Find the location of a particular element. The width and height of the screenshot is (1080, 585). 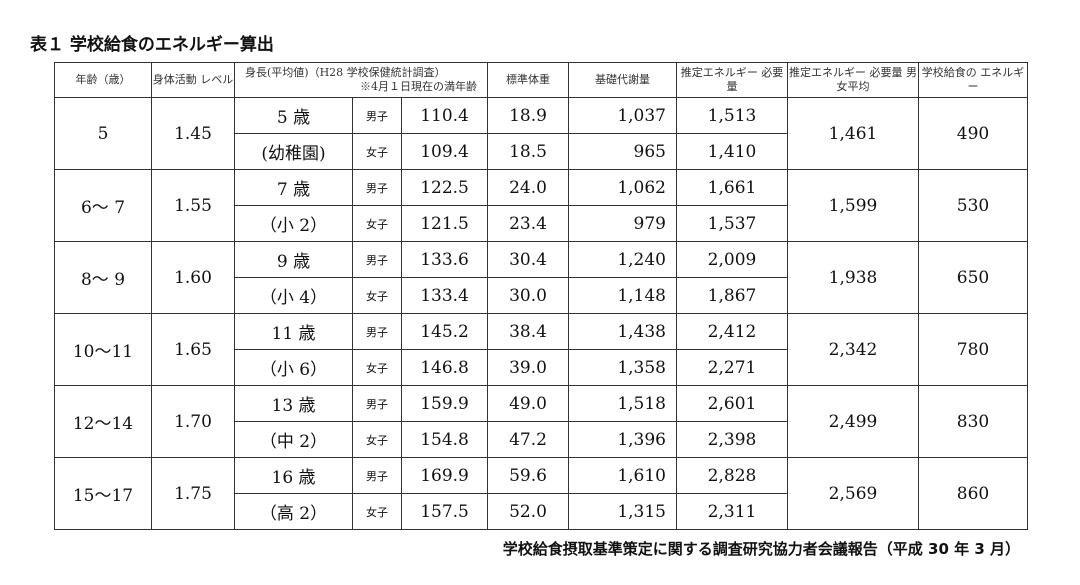

height-cell: 121.5 is located at coordinates (444, 223).